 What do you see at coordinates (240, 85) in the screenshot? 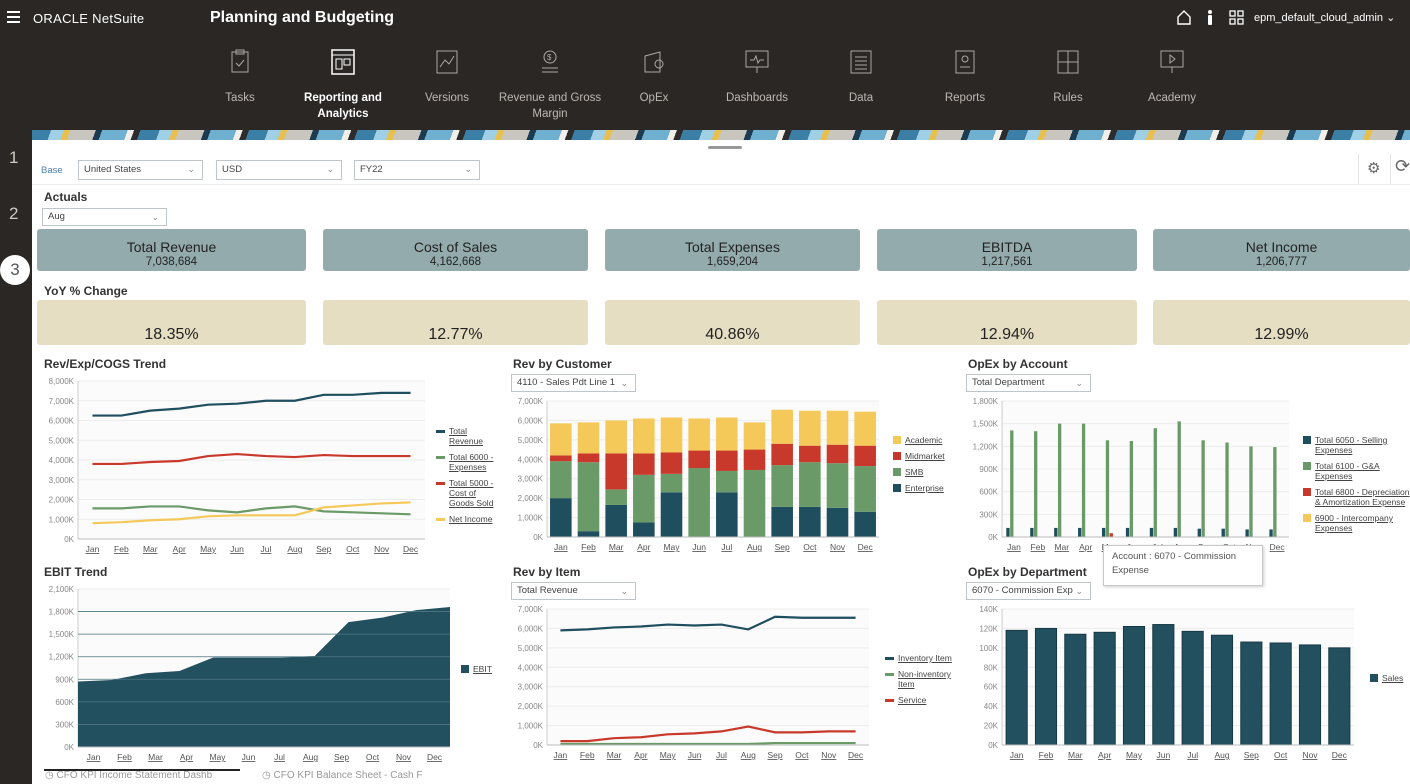
I see `nav-item-tasks: Tasks` at bounding box center [240, 85].